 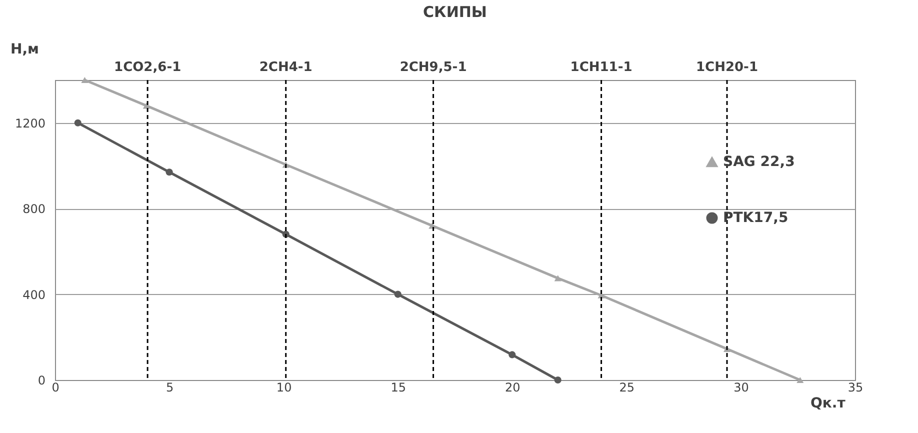 I want to click on legend-label: SAG 22,3, so click(x=759, y=162).